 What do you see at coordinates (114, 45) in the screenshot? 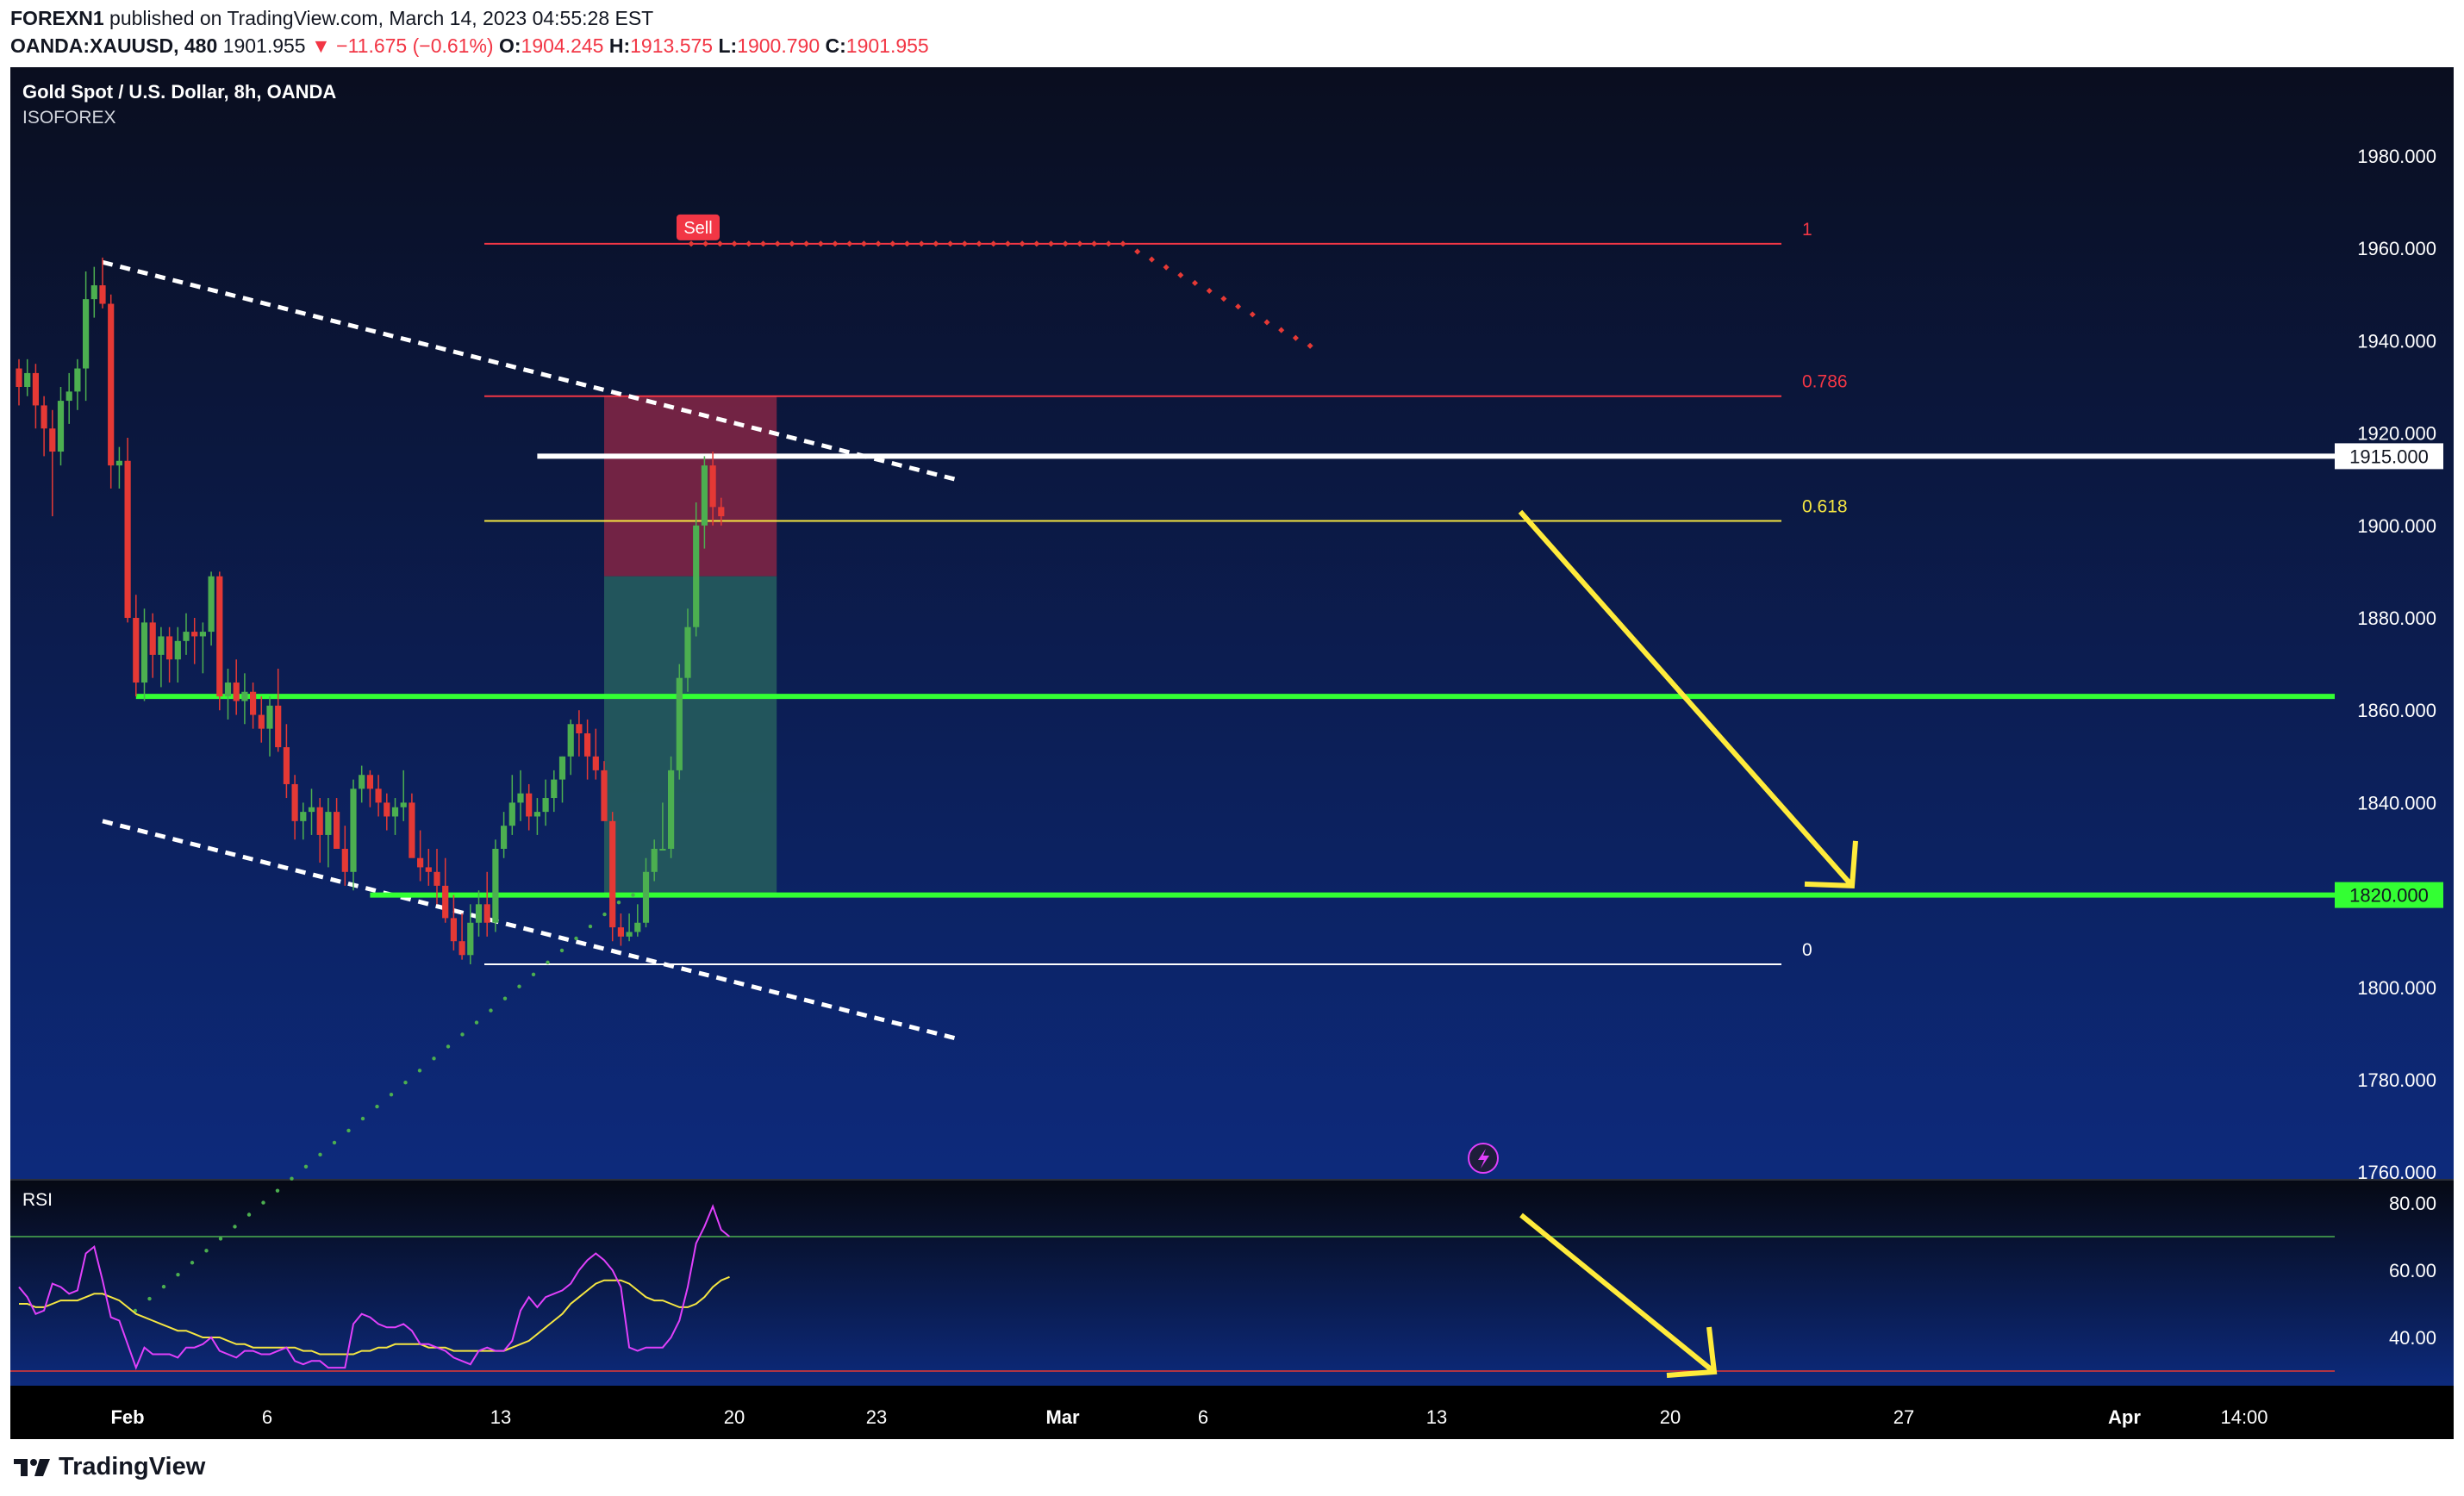
I see `ticker-label: OANDA:XAUUSD, 480` at bounding box center [114, 45].